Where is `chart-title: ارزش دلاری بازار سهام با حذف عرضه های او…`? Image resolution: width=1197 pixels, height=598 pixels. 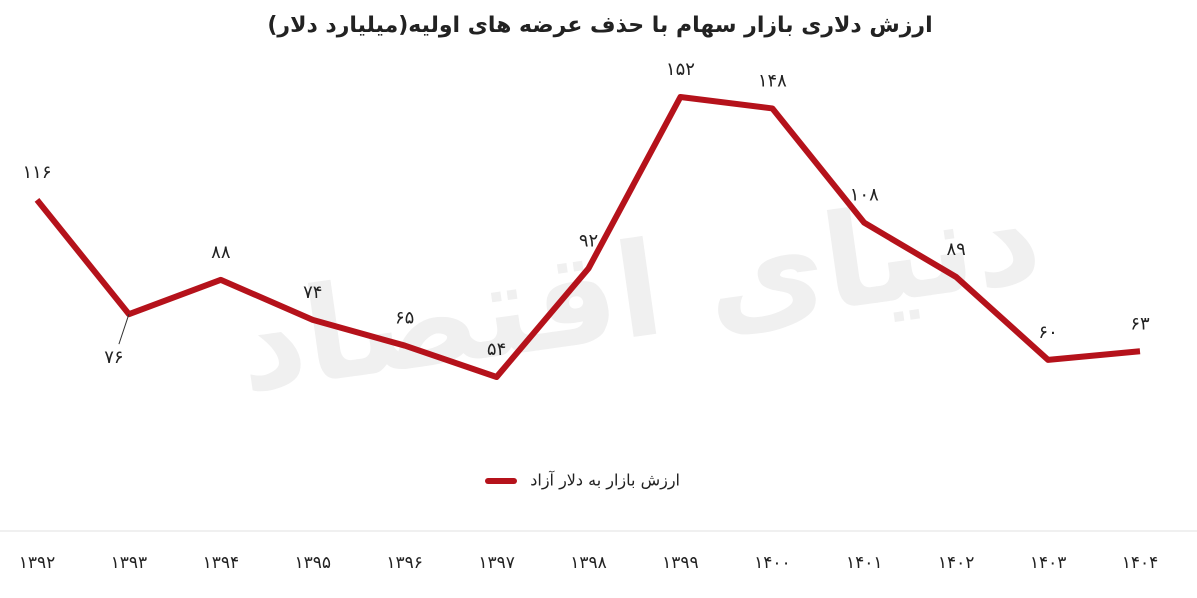
chart-title: ارزش دلاری بازار سهام با حذف عرضه های او… is located at coordinates (599, 25).